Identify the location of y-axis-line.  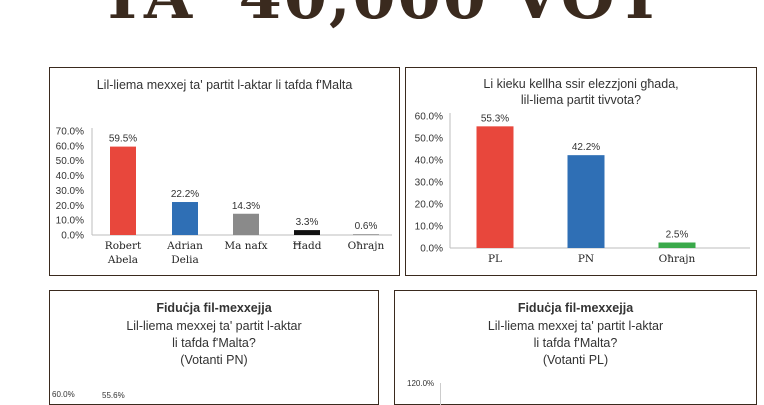
(440, 394).